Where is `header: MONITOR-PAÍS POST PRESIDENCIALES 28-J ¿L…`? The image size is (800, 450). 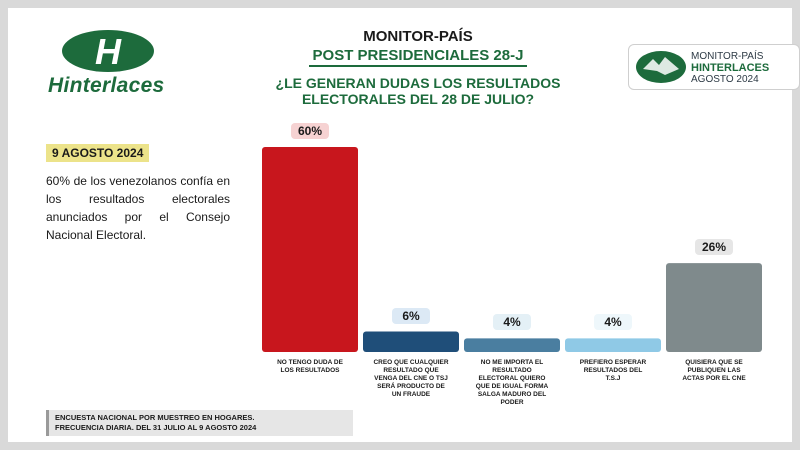 header: MONITOR-PAÍS POST PRESIDENCIALES 28-J ¿L… is located at coordinates (418, 67).